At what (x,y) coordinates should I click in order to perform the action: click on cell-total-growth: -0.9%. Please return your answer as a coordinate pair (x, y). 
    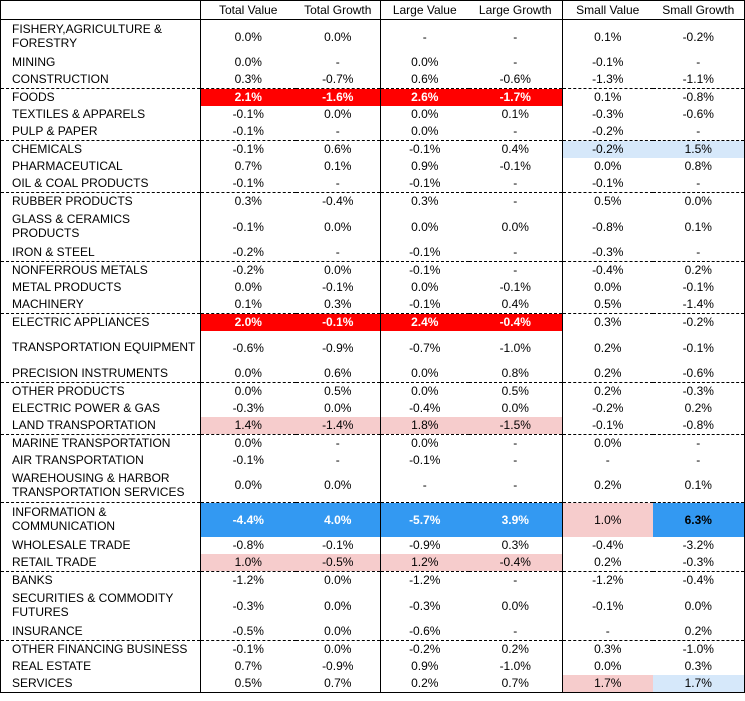
    Looking at the image, I should click on (338, 347).